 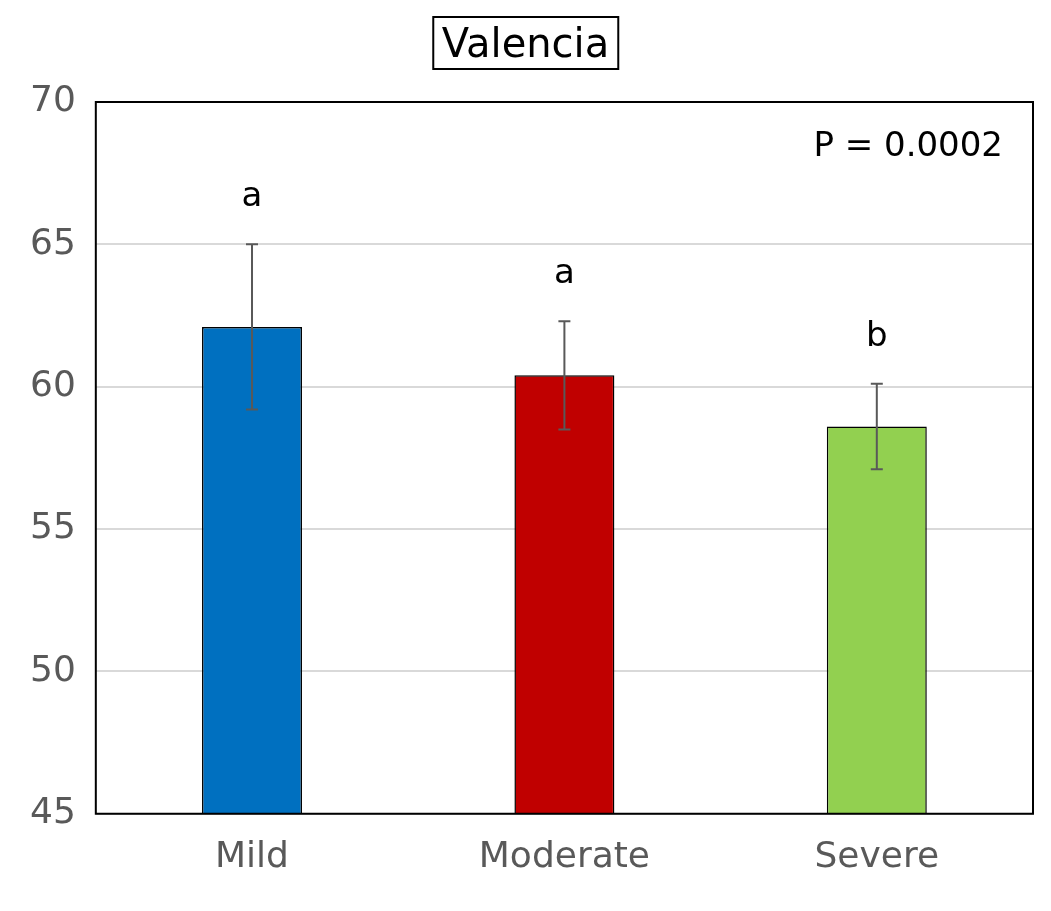 I want to click on y-tick-label: 45, so click(x=53, y=811).